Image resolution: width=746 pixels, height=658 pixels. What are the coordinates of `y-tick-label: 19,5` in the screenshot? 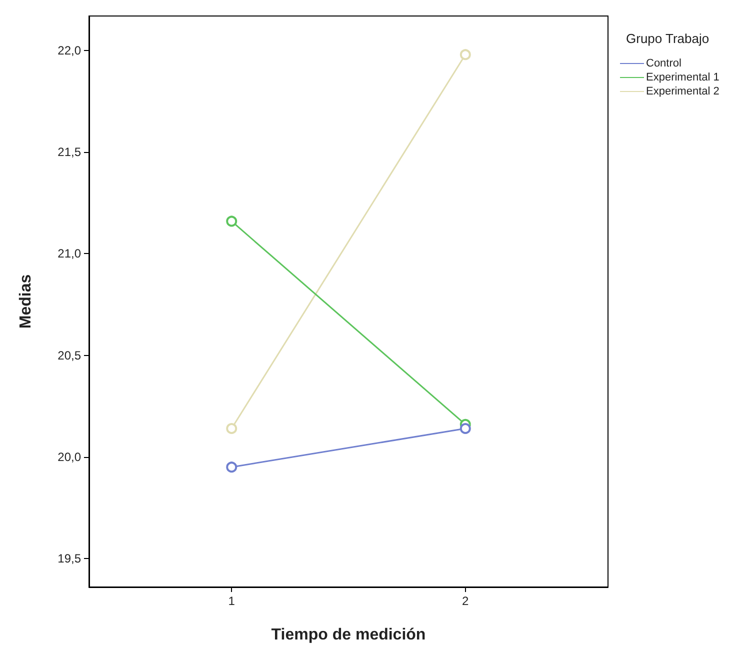 It's located at (70, 559).